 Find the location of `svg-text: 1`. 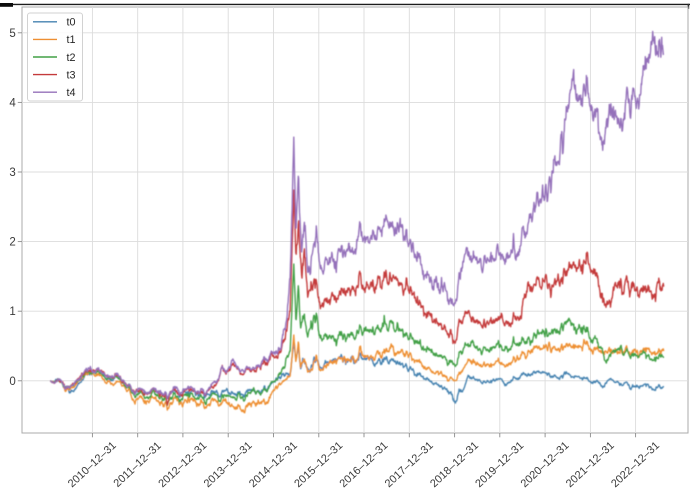

svg-text: 1 is located at coordinates (12, 312).